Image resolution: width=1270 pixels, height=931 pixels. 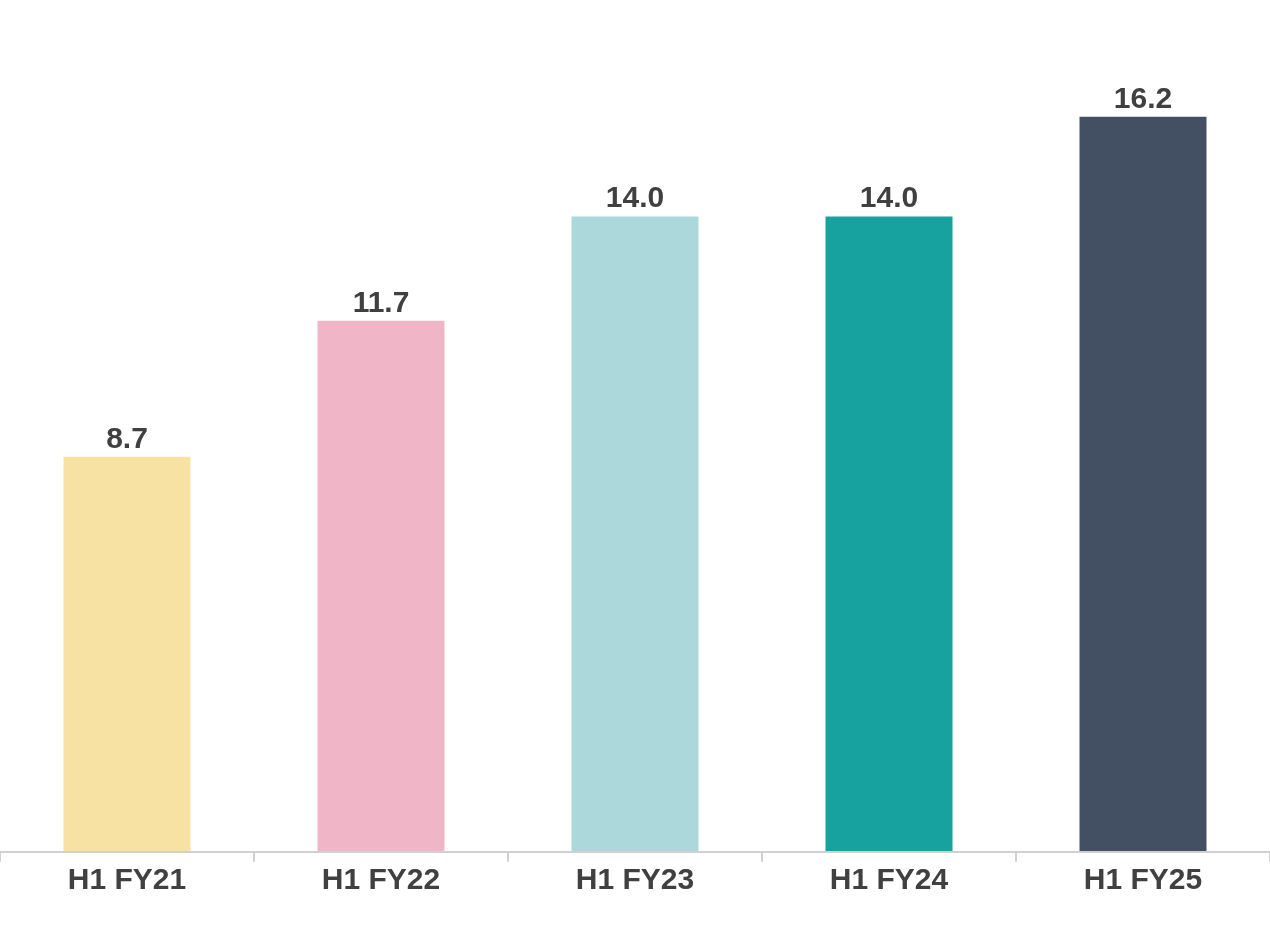 I want to click on x-tick-label: H1 FY23, so click(x=635, y=878).